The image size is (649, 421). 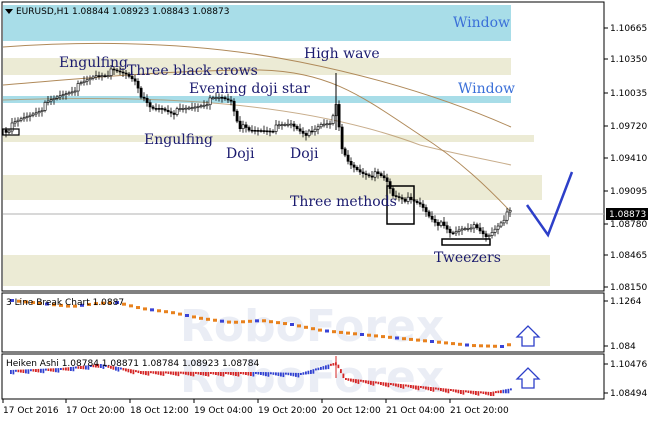 What do you see at coordinates (304, 154) in the screenshot?
I see `pattern-doji-2: Doji` at bounding box center [304, 154].